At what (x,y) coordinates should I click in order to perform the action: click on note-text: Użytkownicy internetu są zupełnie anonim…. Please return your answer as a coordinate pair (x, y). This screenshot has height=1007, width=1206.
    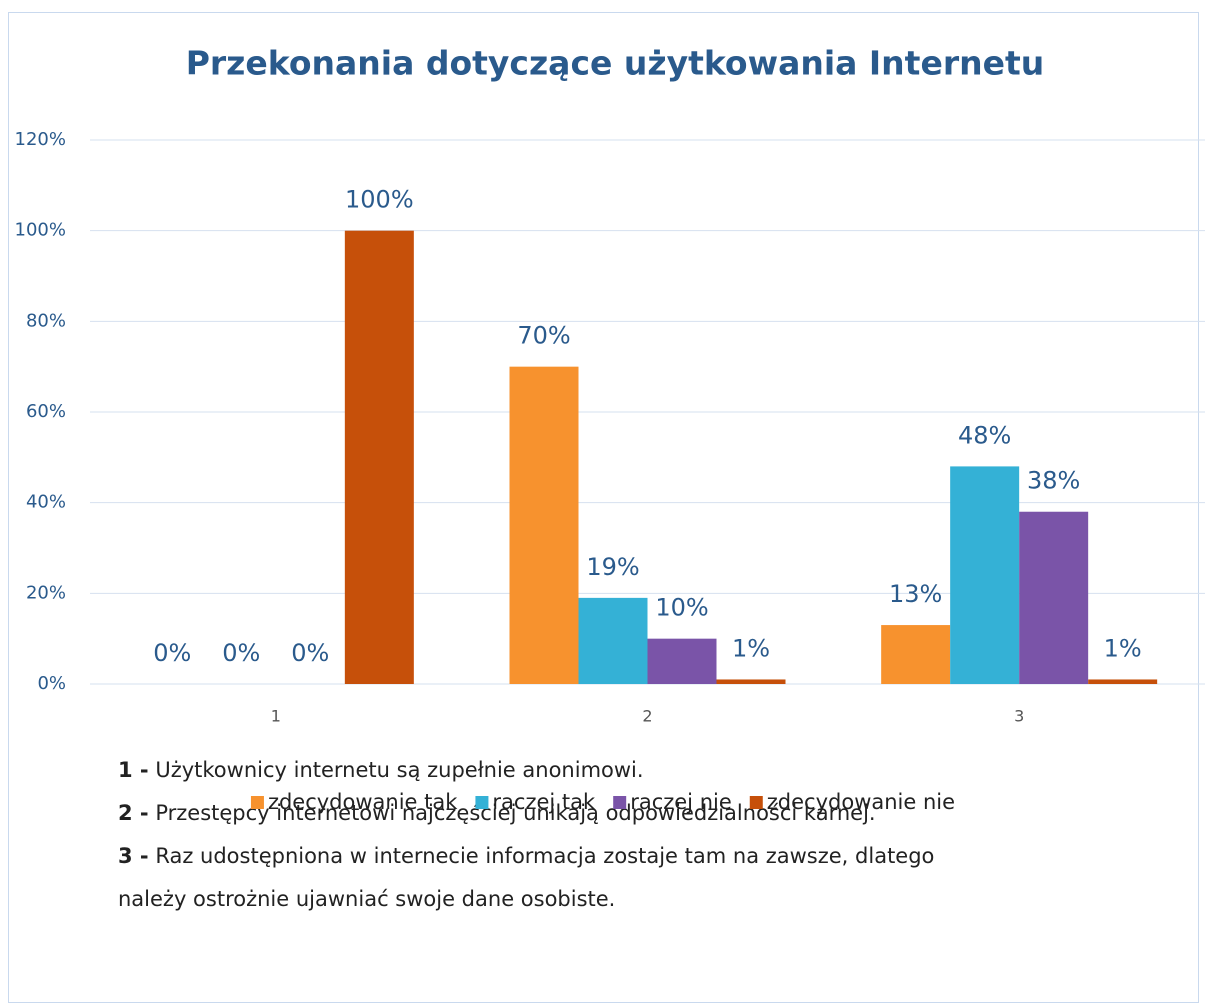
    Looking at the image, I should click on (399, 770).